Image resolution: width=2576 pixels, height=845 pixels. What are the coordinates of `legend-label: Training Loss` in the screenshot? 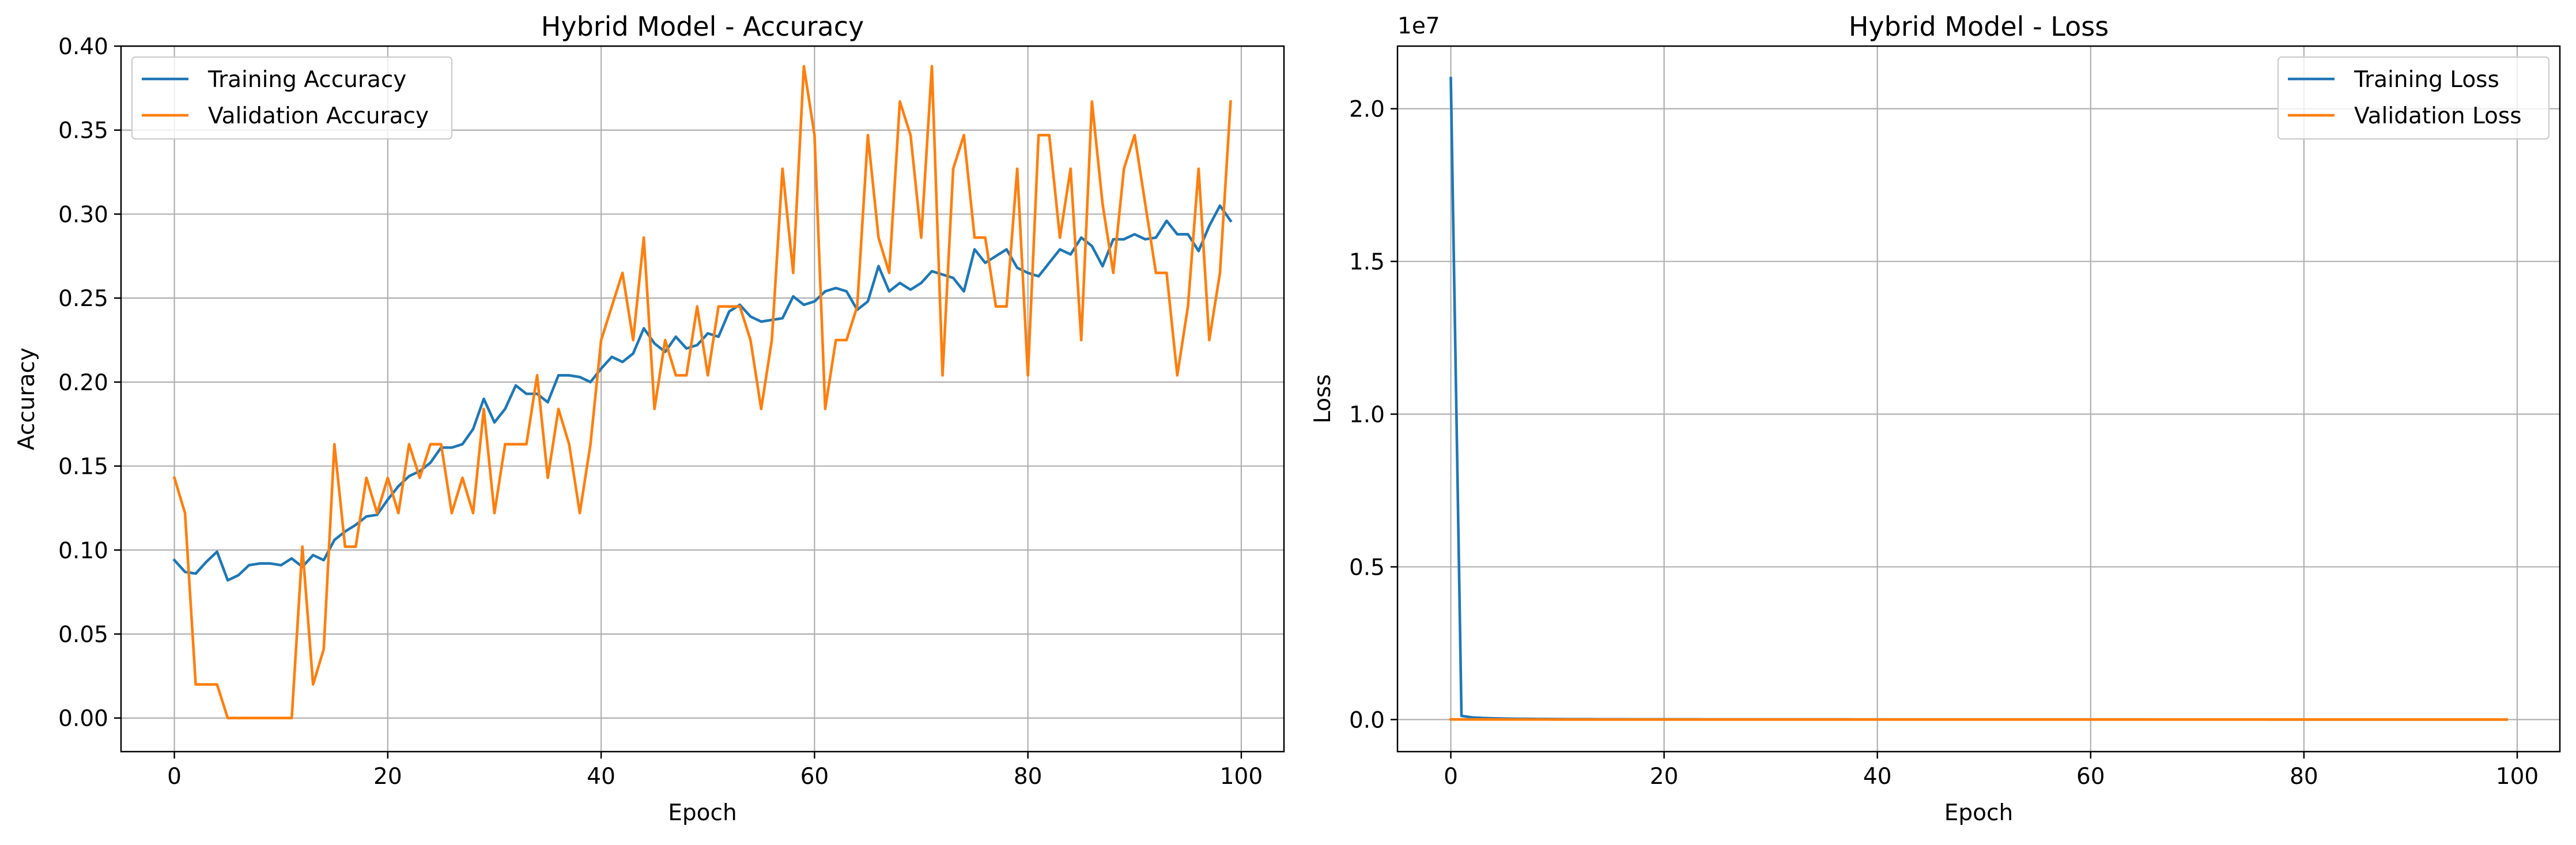 It's located at (2426, 80).